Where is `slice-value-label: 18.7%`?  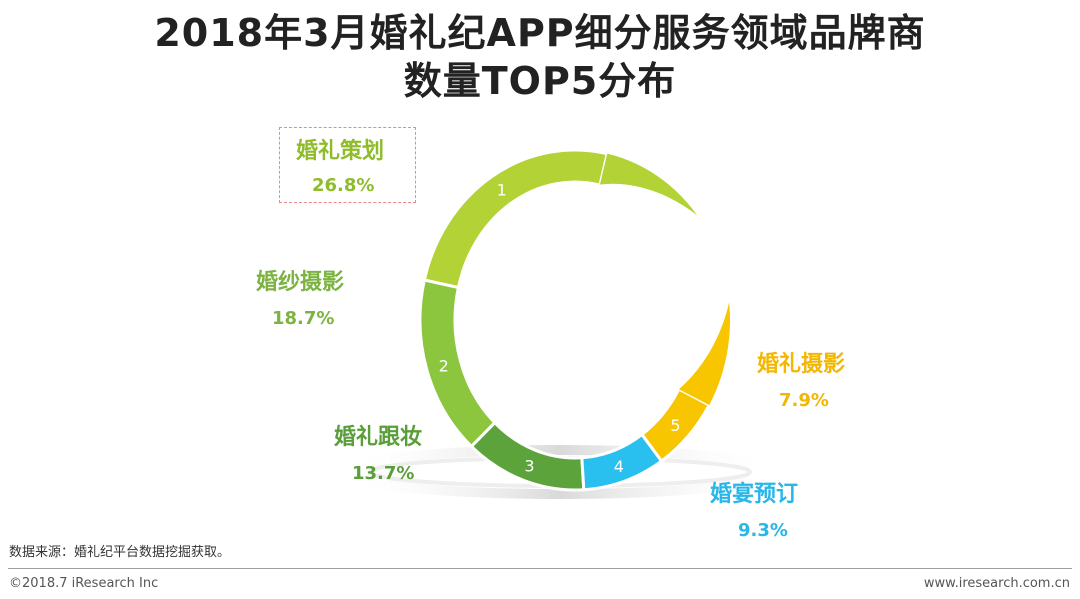 slice-value-label: 18.7% is located at coordinates (303, 318).